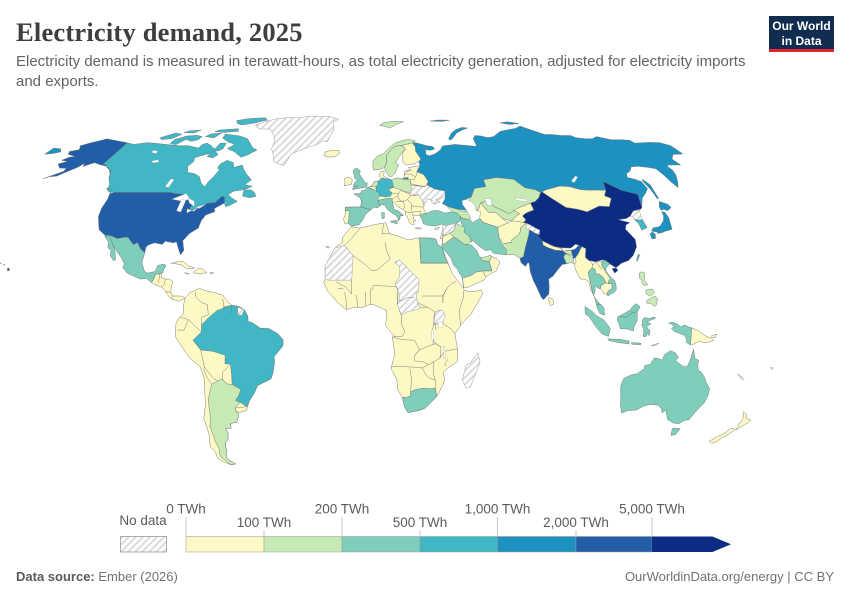 The image size is (850, 600). I want to click on svg-text: 1,000 TWh, so click(498, 509).